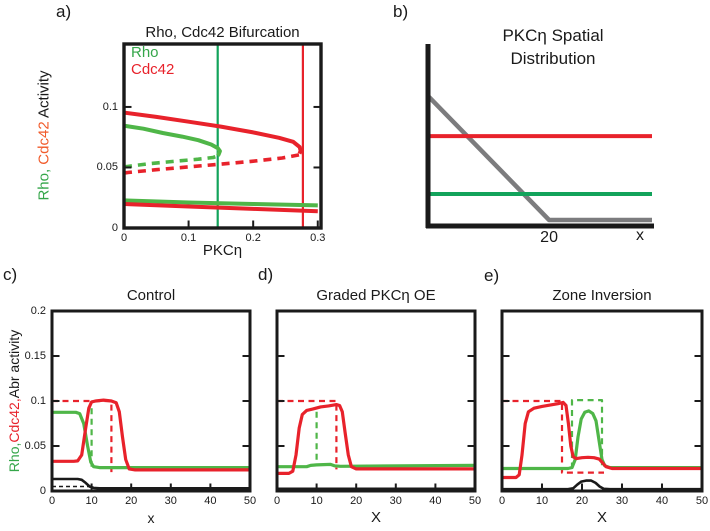  Describe the element at coordinates (64, 11) in the screenshot. I see `panel-a-label: a)` at that location.